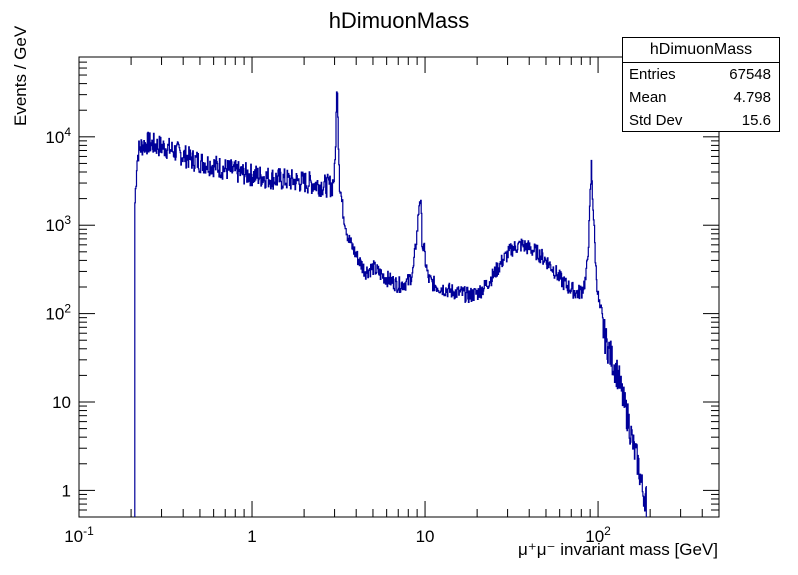 The height and width of the screenshot is (575, 798). What do you see at coordinates (752, 97) in the screenshot?
I see `stats-value: 4.798` at bounding box center [752, 97].